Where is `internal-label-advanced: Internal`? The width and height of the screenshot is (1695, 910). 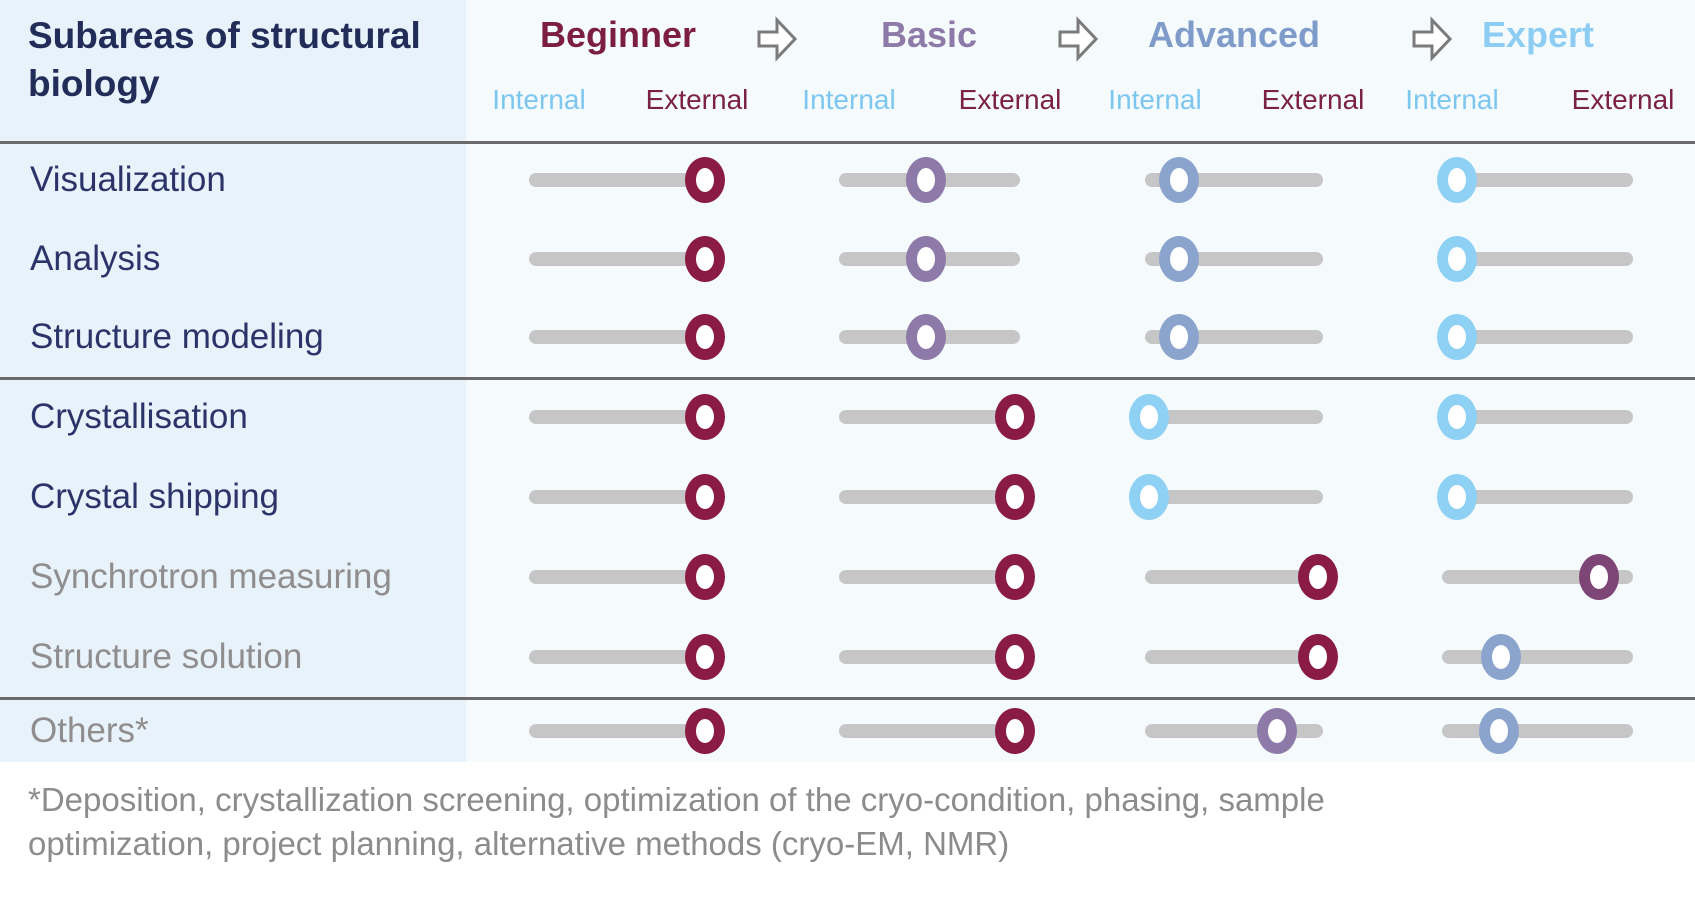
internal-label-advanced: Internal is located at coordinates (1155, 99).